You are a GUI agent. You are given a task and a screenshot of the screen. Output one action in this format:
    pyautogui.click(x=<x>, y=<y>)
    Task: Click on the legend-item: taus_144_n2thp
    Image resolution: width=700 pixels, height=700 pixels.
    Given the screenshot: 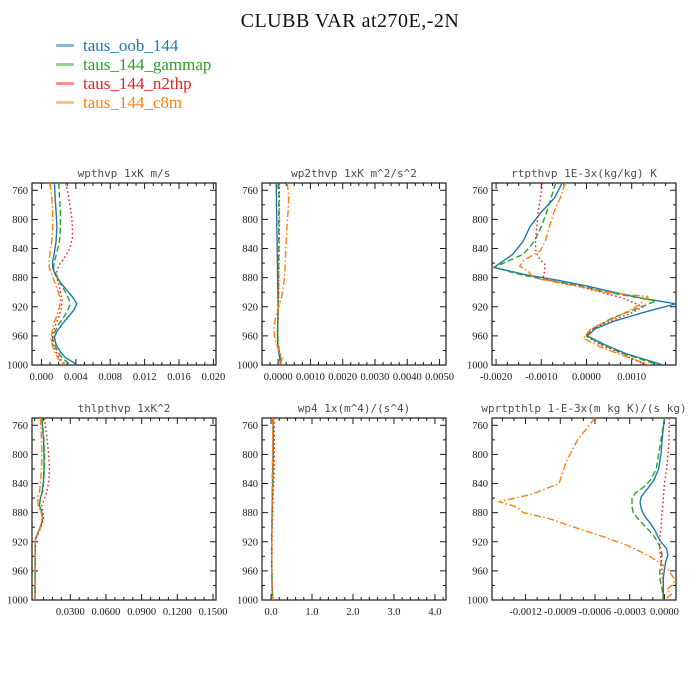 What is the action you would take?
    pyautogui.click(x=133, y=83)
    